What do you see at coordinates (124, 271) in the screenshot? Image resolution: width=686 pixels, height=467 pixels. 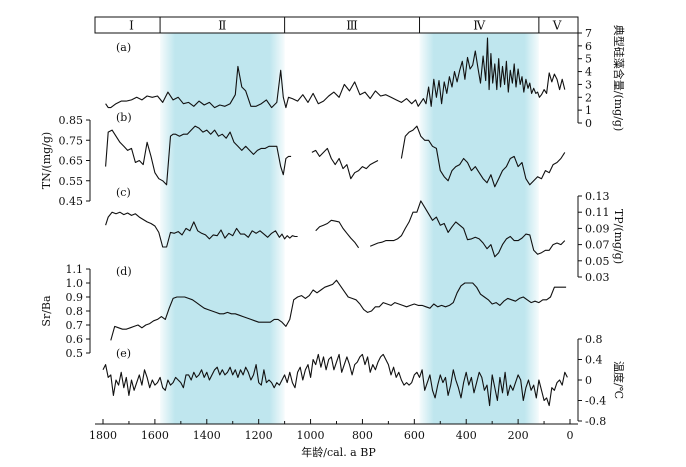 I see `panel-label-d: (d)` at bounding box center [124, 271].